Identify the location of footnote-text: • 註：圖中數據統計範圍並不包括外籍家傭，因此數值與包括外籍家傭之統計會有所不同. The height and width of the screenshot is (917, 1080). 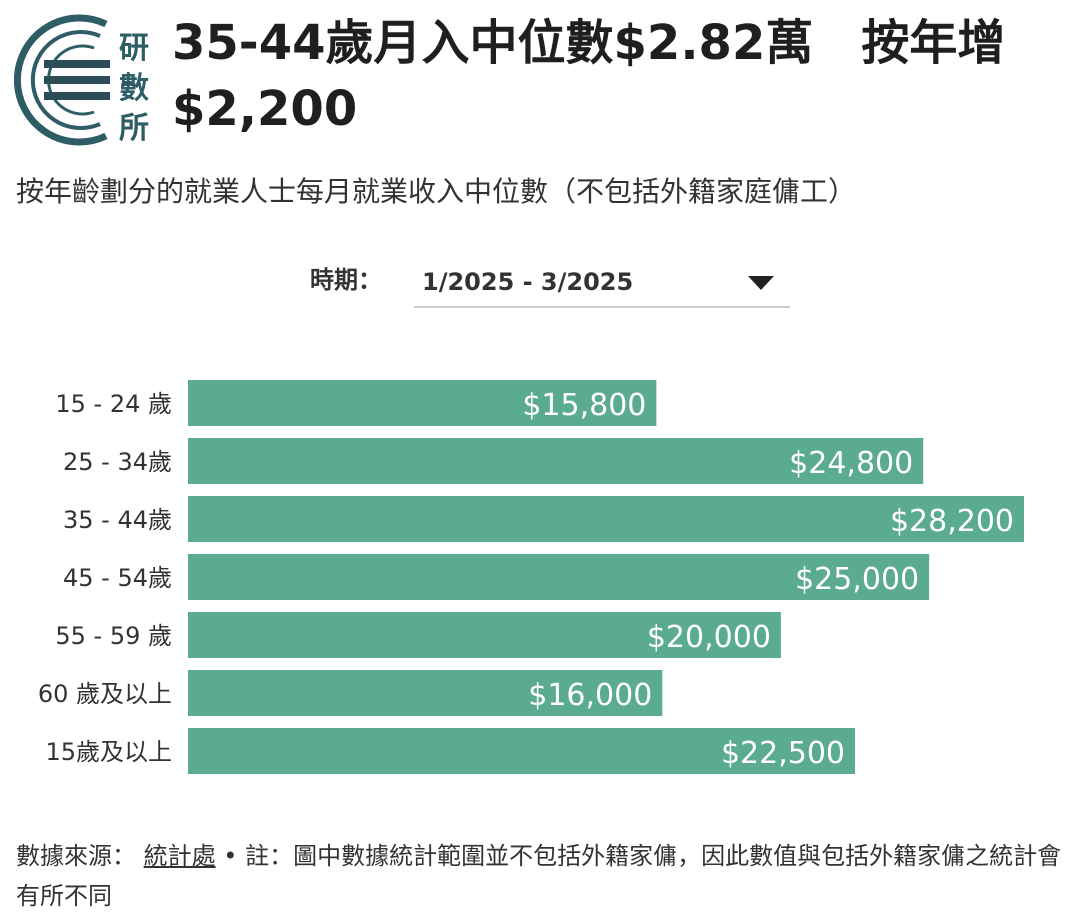
(539, 876).